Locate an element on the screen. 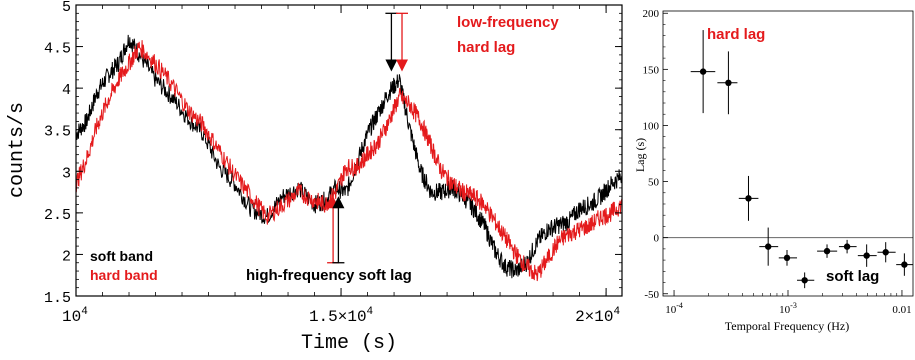 The image size is (915, 360). right-y-tick-label: 100 is located at coordinates (651, 126).